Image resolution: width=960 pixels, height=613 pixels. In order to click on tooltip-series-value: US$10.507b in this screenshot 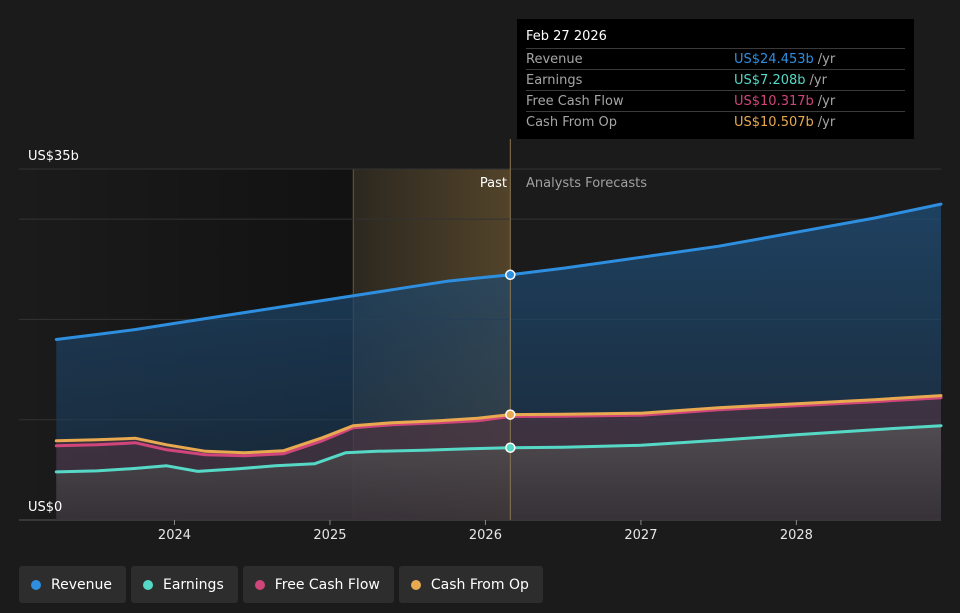, I will do `click(774, 122)`.